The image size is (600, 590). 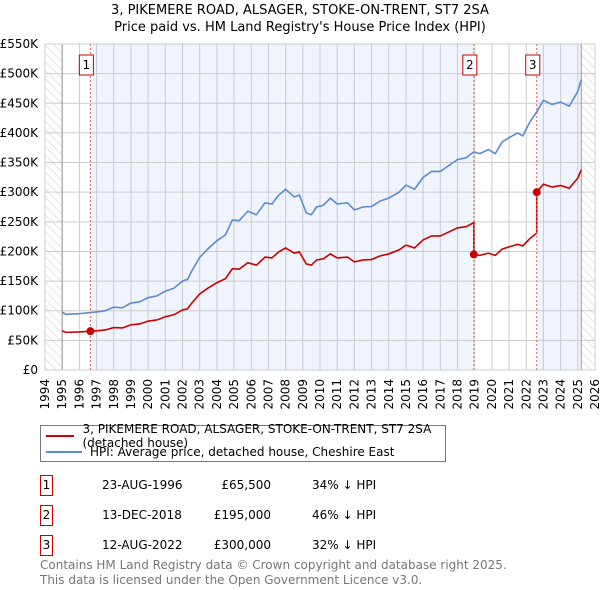 What do you see at coordinates (19, 311) in the screenshot?
I see `y-tick-label: £100K` at bounding box center [19, 311].